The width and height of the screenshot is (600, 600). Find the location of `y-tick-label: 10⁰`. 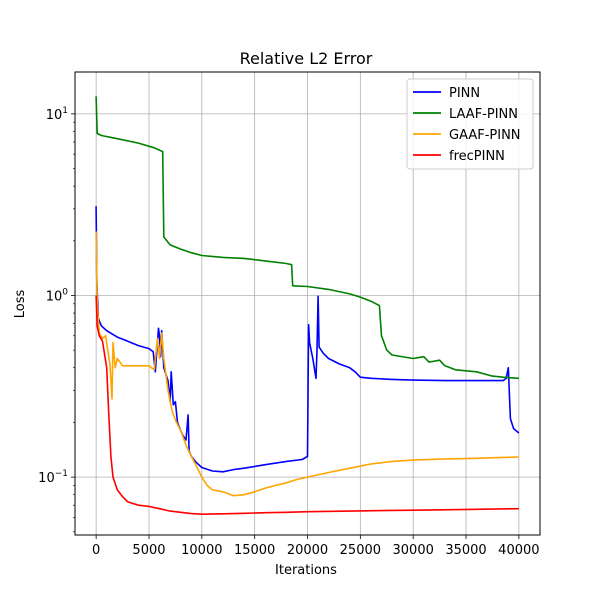

y-tick-label: 10⁰ is located at coordinates (57, 295).